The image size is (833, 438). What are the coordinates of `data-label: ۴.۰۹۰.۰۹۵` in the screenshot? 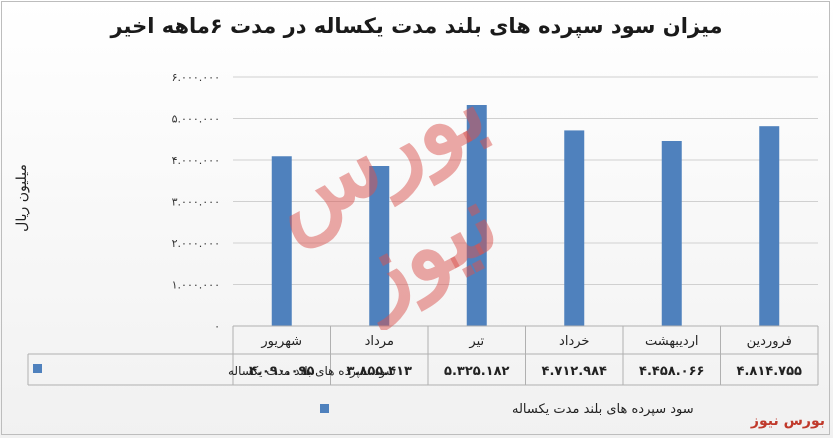 It's located at (281, 371).